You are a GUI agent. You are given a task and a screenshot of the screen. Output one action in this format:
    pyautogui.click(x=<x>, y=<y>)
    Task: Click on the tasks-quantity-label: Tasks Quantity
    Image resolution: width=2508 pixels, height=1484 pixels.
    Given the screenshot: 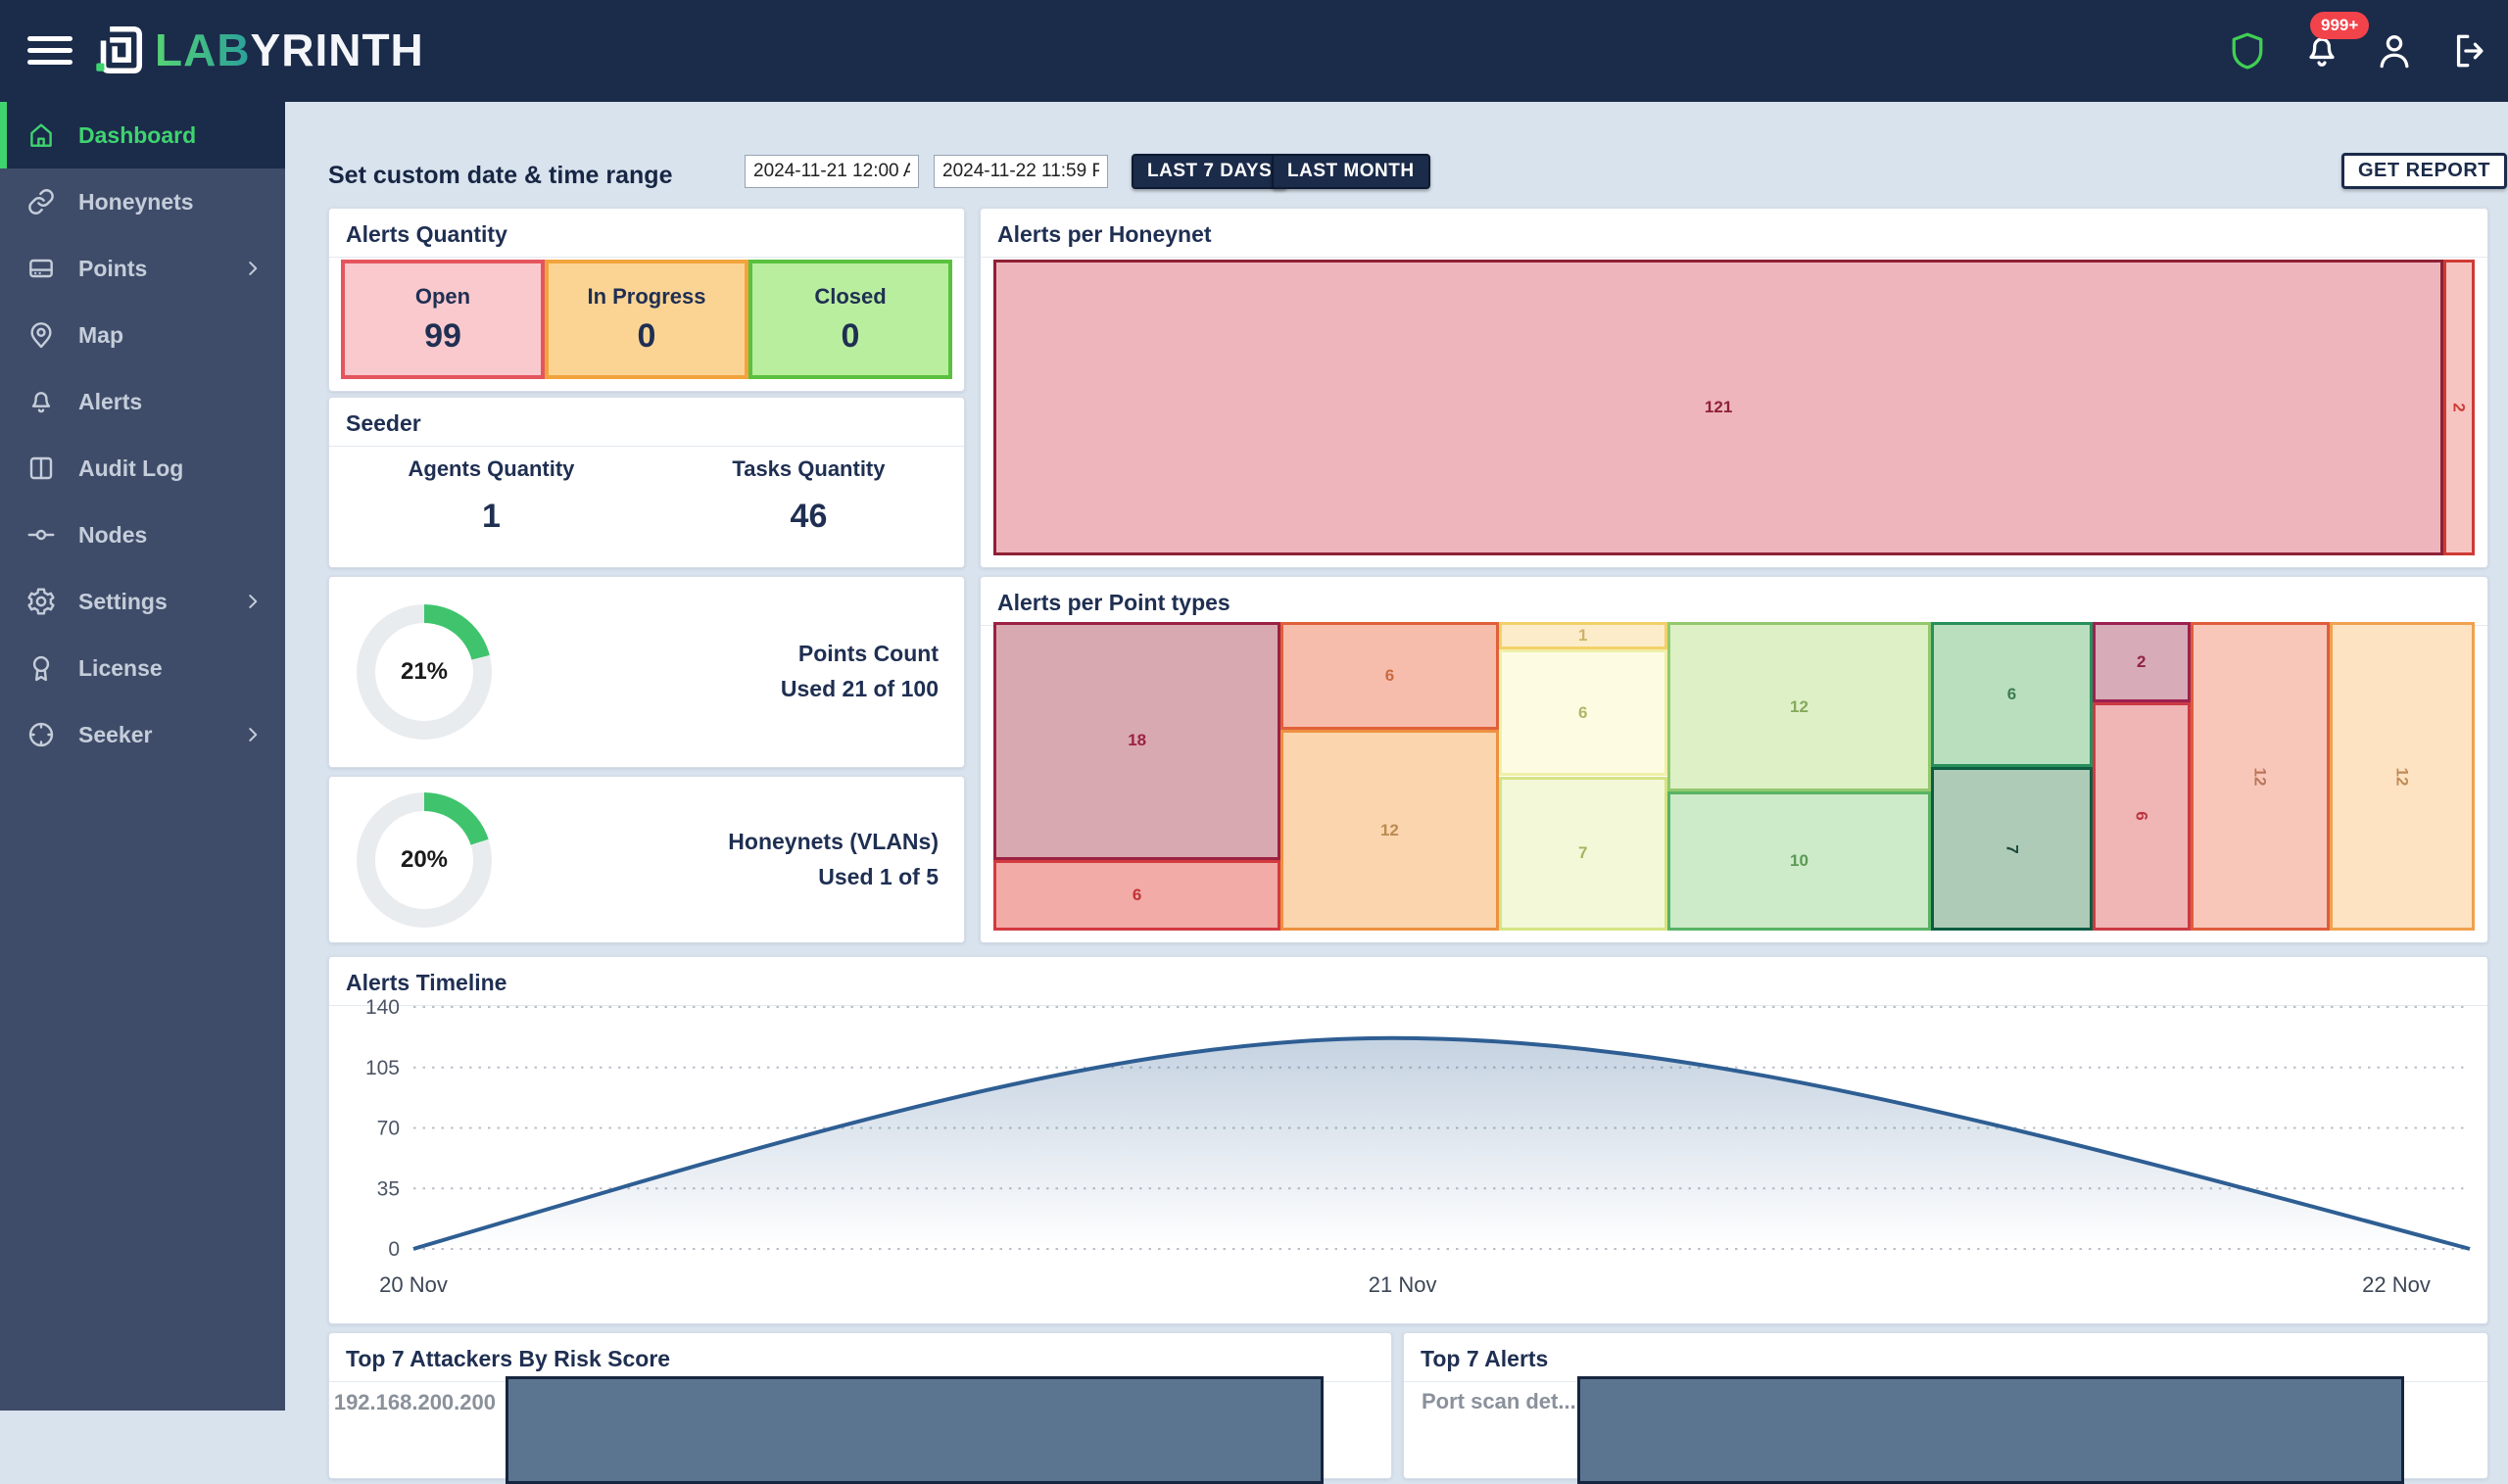 What is the action you would take?
    pyautogui.click(x=809, y=468)
    